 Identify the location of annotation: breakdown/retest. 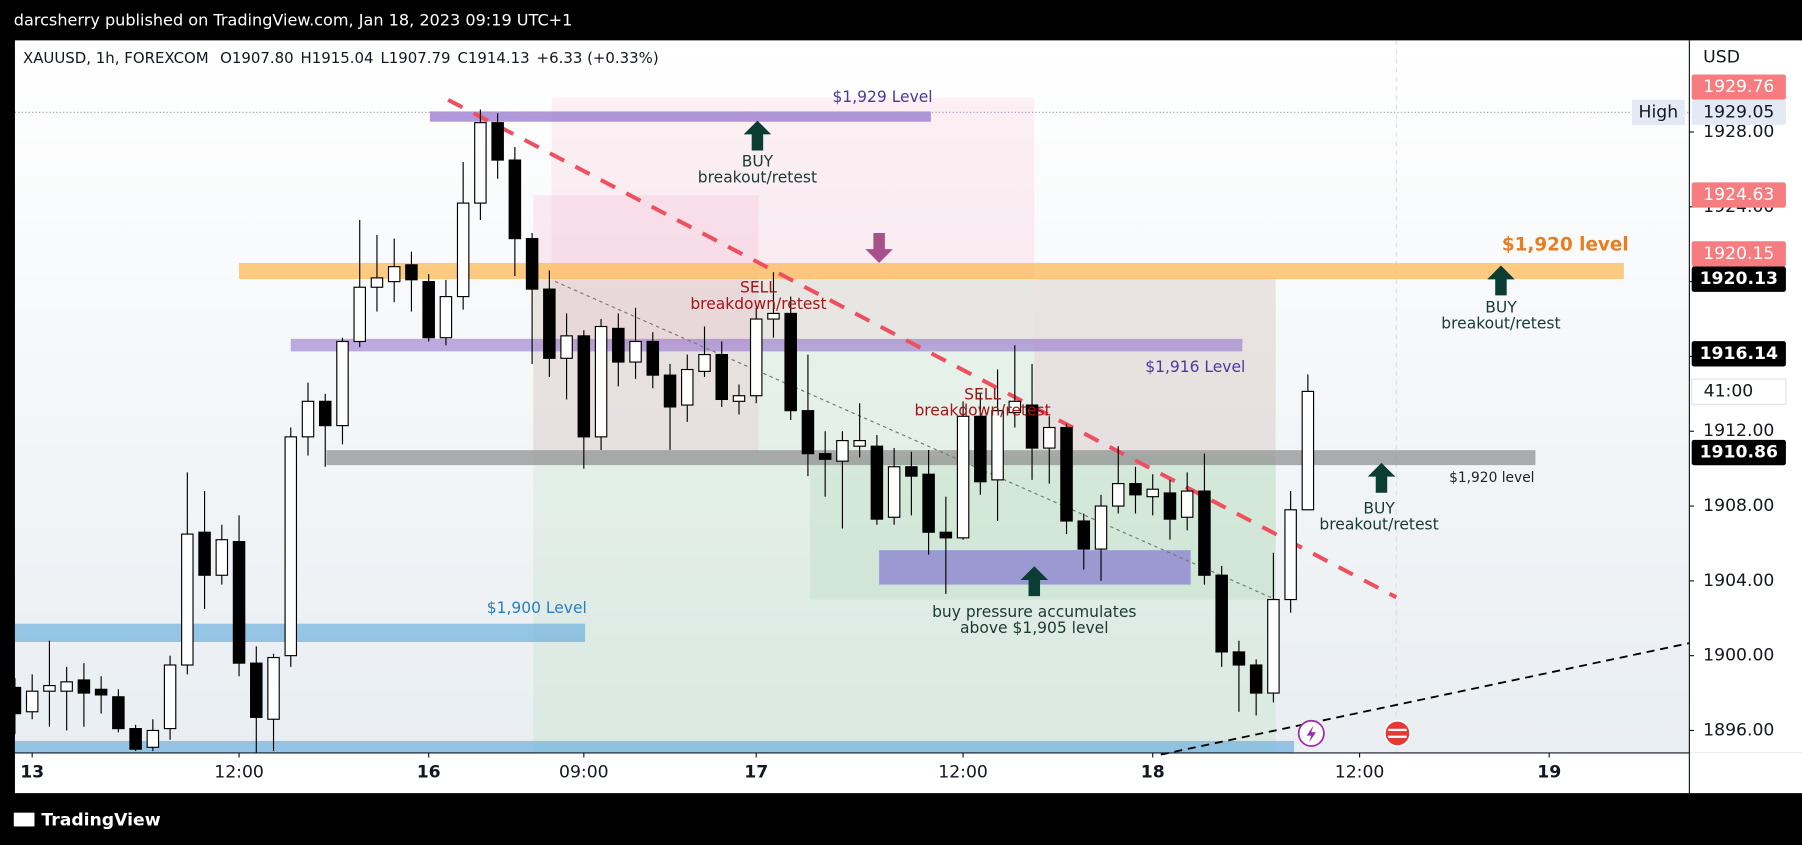
(982, 411).